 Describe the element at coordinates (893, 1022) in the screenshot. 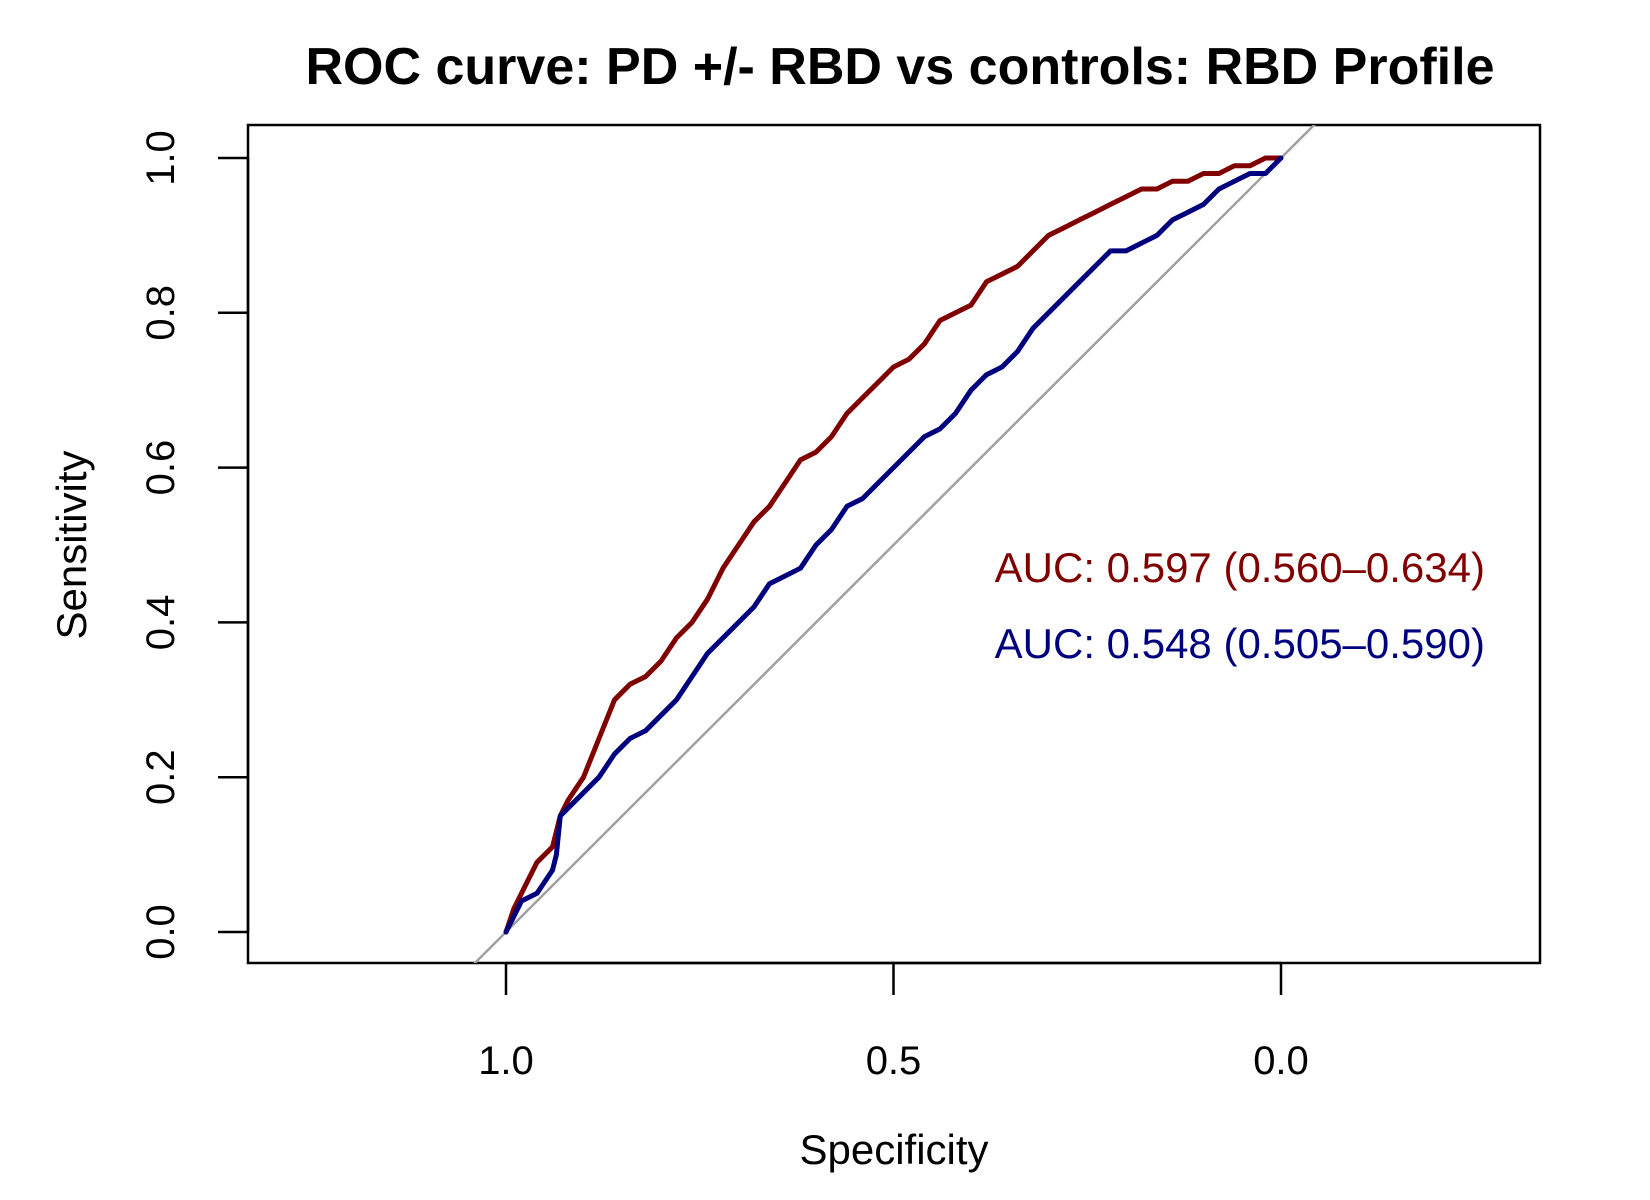

I see `x-axis: 1.0 0.5 0.0` at that location.